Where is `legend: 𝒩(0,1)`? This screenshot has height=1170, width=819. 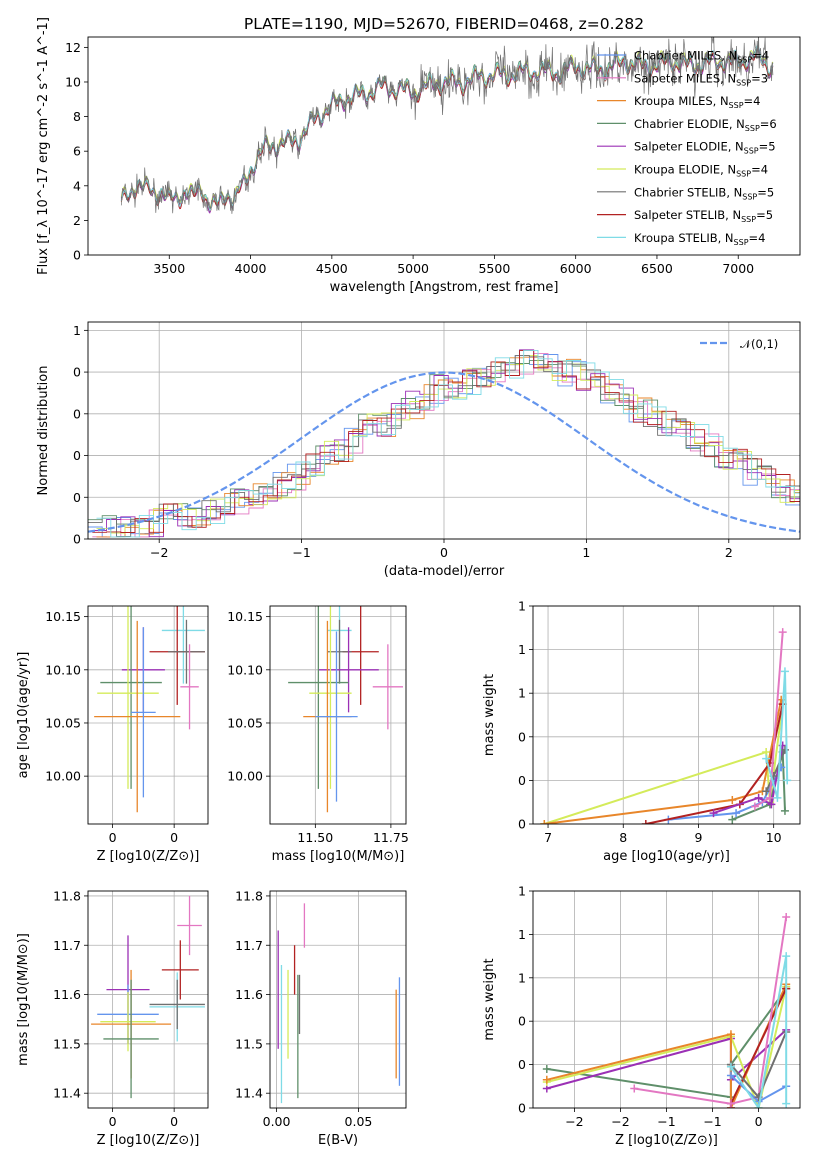
legend: 𝒩(0,1) is located at coordinates (739, 344).